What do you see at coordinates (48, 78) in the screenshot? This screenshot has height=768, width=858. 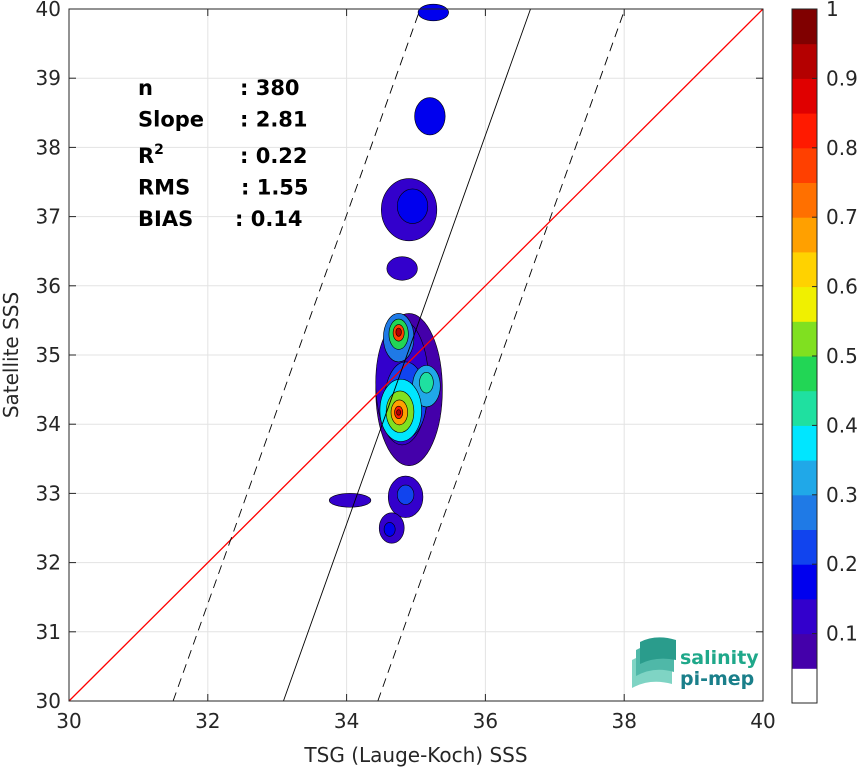 I see `y-tick-label: 39` at bounding box center [48, 78].